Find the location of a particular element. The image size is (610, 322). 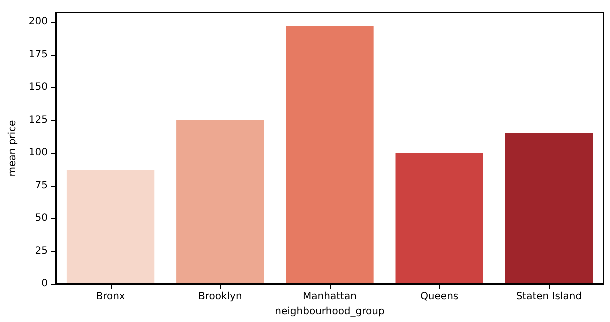

y-tick-label: 150 is located at coordinates (38, 88).